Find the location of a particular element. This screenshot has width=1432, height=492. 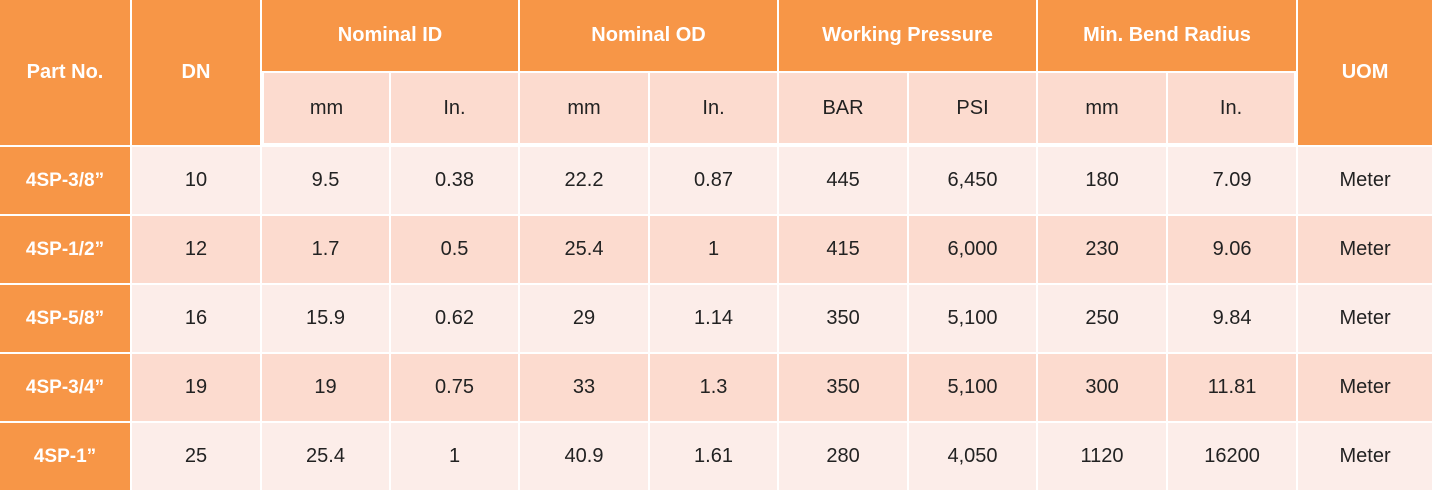

table-cell: 1120 is located at coordinates (1103, 457).